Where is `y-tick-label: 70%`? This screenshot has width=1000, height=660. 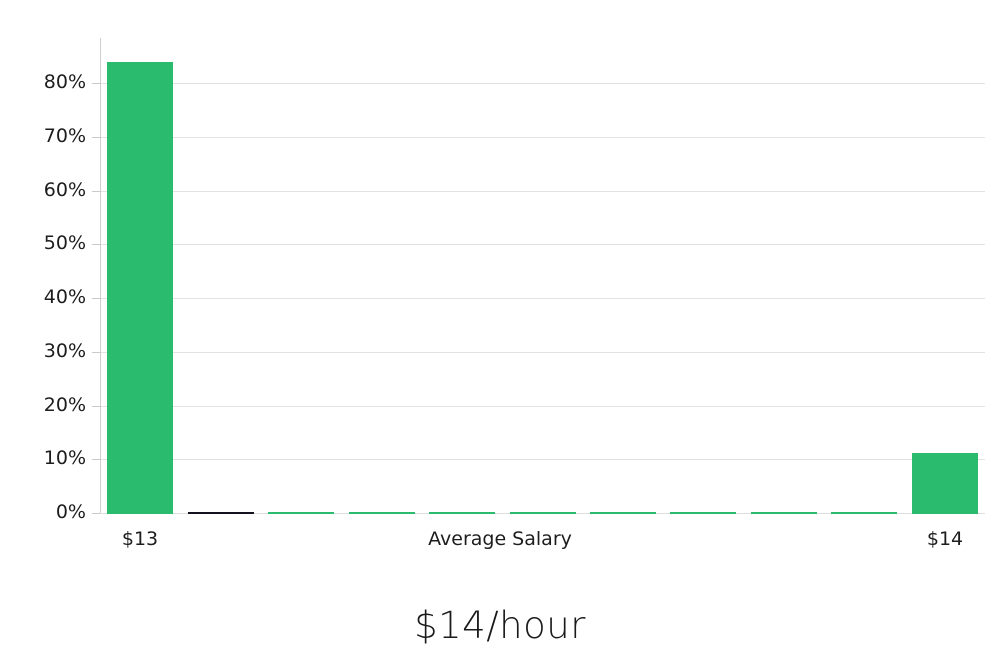 y-tick-label: 70% is located at coordinates (64, 136).